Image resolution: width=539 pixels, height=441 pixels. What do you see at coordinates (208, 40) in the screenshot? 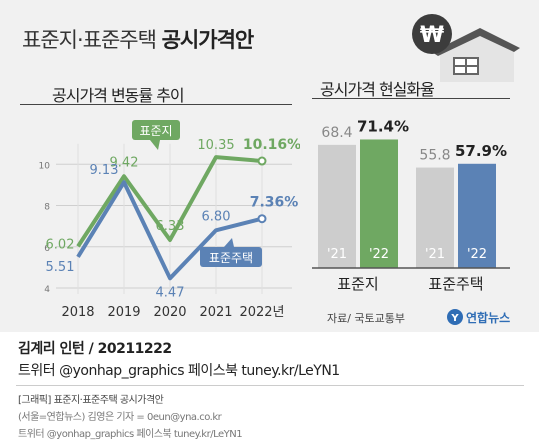
I see `title-bold: 공시가격안` at bounding box center [208, 40].